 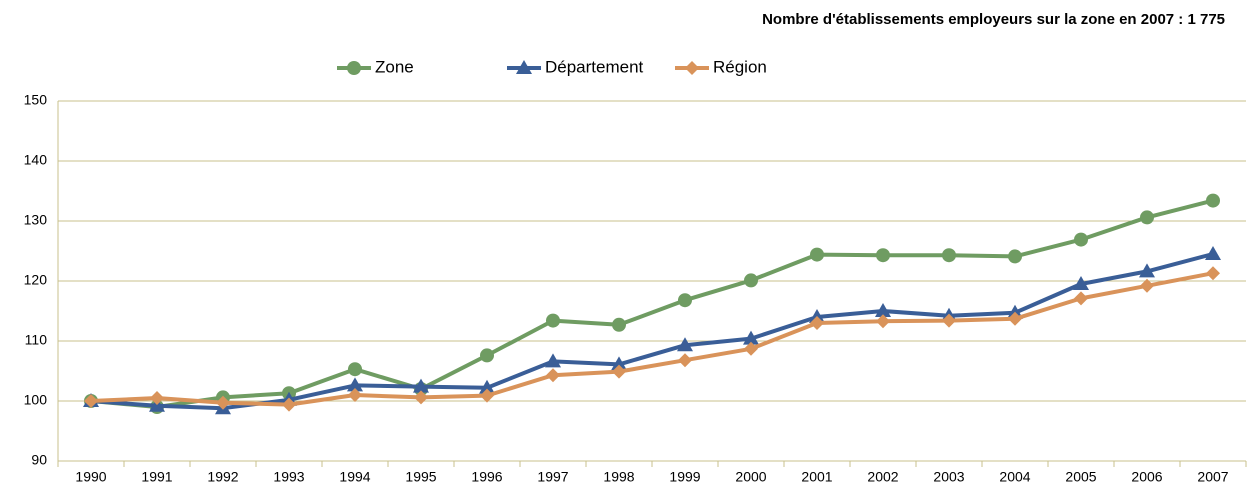 I want to click on x-tick-label: 2000, so click(x=750, y=477).